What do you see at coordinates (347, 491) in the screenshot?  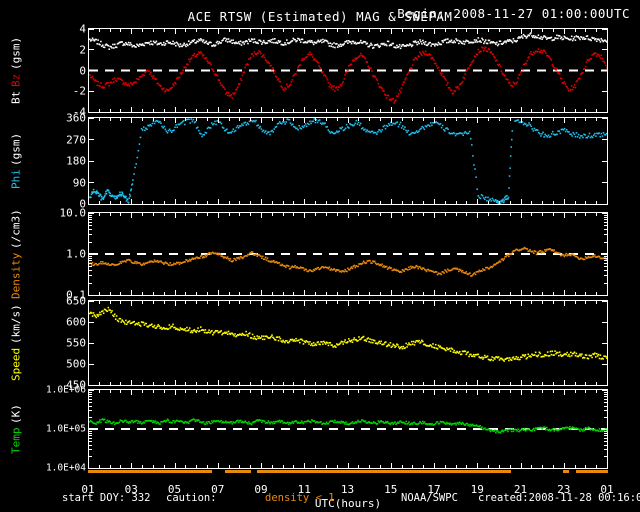 I see `x-axis: 01 03 05 07 09 11 13 15 17 19 21 23 01 UTC(hours)` at bounding box center [347, 491].